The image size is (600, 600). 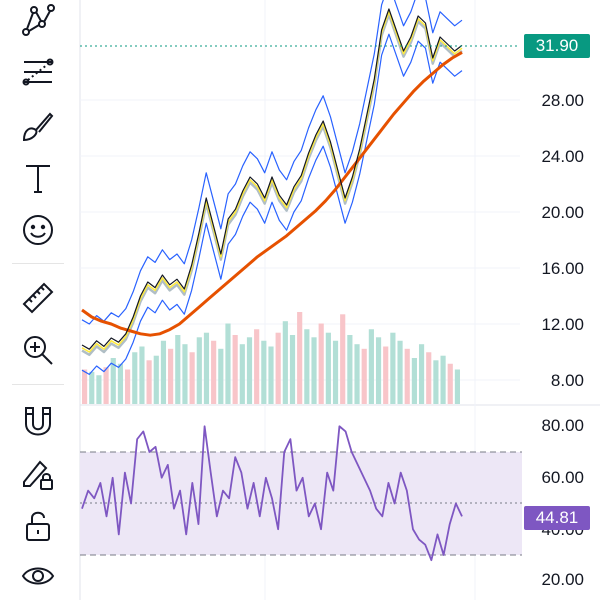 I want to click on pattern-tool-button, so click(x=38, y=20).